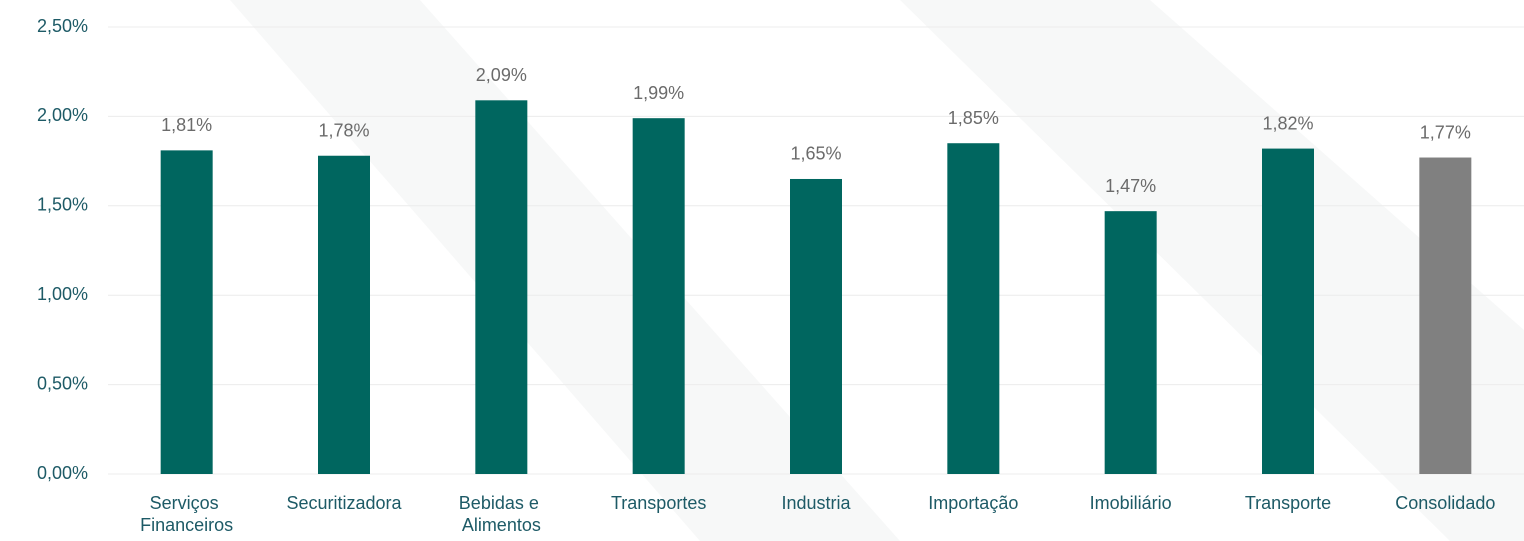  What do you see at coordinates (815, 154) in the screenshot?
I see `data-label: 1,65%` at bounding box center [815, 154].